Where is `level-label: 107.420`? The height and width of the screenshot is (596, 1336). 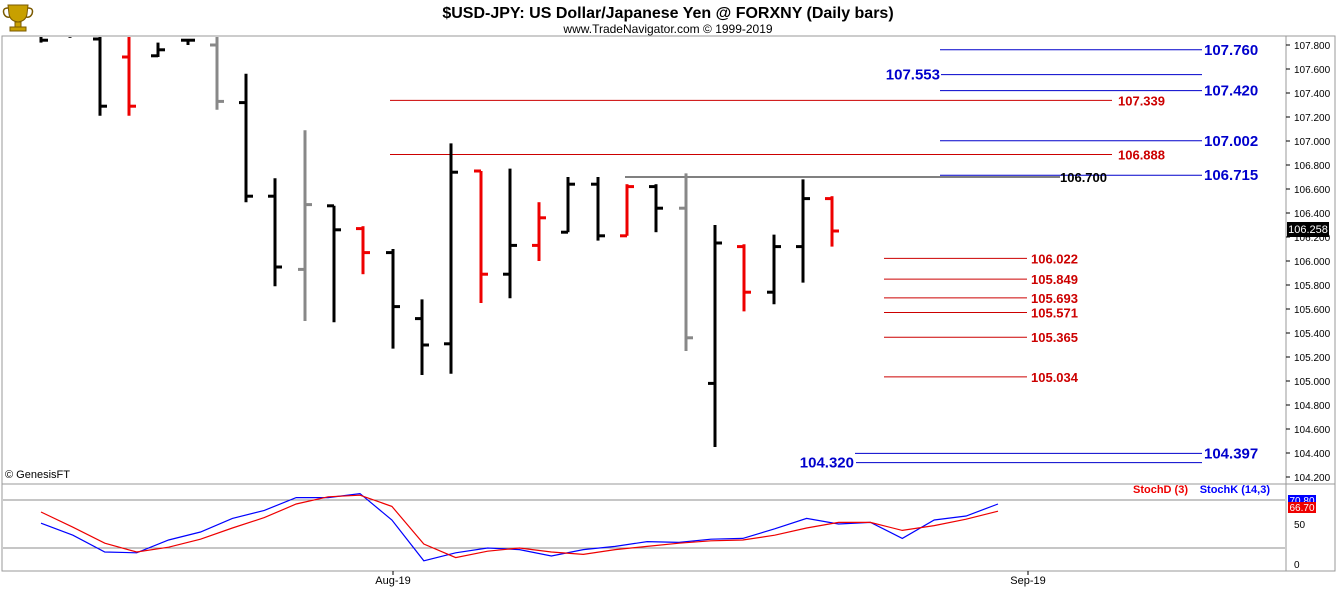 level-label: 107.420 is located at coordinates (1231, 91).